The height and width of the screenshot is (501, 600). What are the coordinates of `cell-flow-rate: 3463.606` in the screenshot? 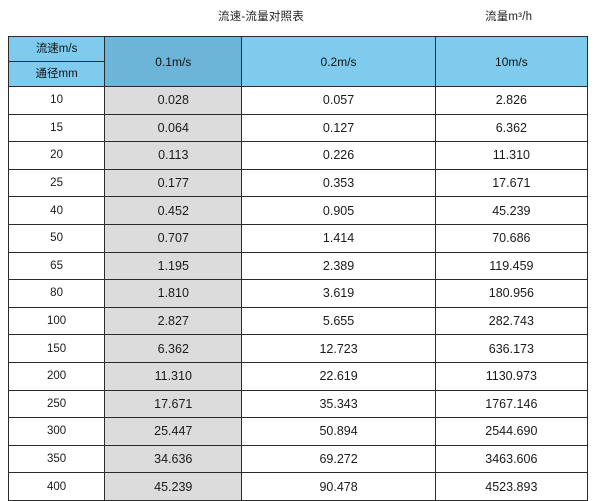 It's located at (511, 459).